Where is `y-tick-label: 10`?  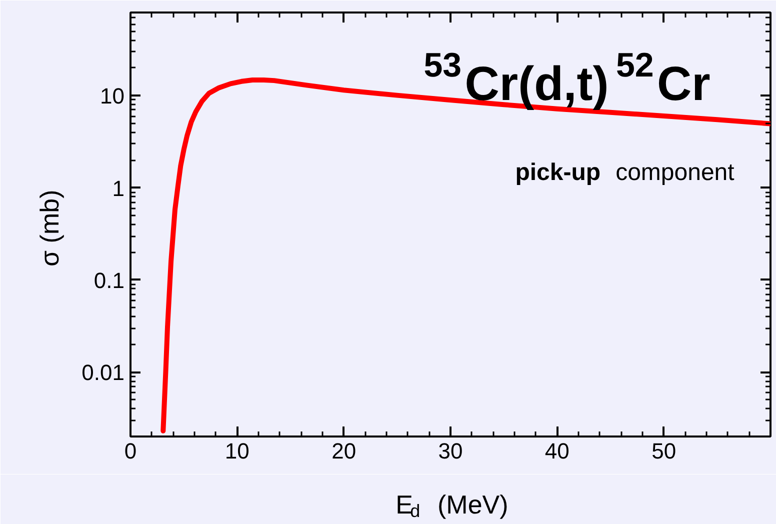 y-tick-label: 10 is located at coordinates (112, 96).